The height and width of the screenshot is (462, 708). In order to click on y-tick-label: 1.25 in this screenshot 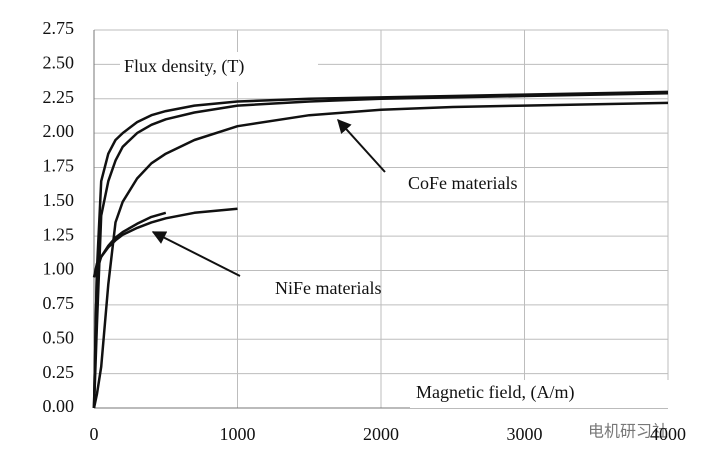, I will do `click(59, 234)`.